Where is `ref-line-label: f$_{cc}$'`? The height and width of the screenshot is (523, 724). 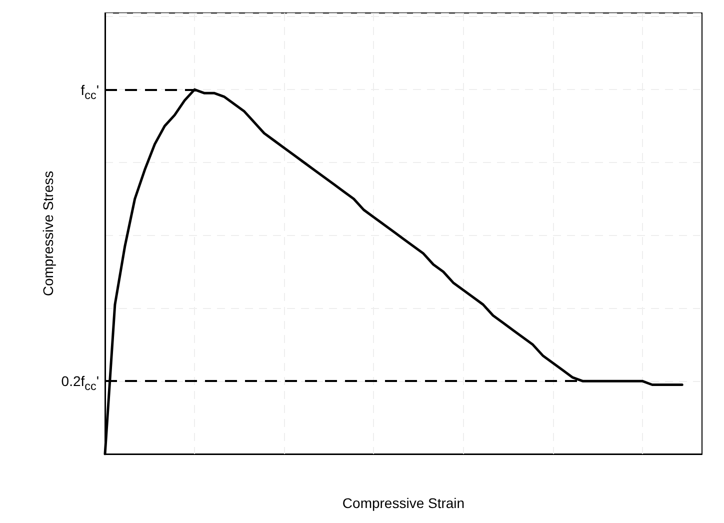
ref-line-label: f$_{cc}$' is located at coordinates (89, 91).